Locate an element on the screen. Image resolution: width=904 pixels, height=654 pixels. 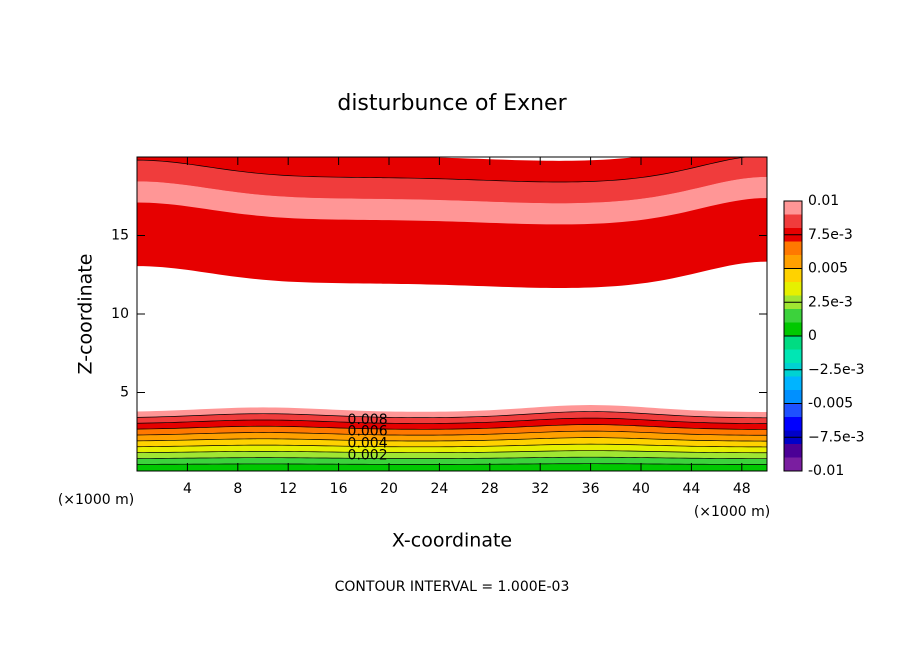
x-tick-label: 44 is located at coordinates (691, 489).